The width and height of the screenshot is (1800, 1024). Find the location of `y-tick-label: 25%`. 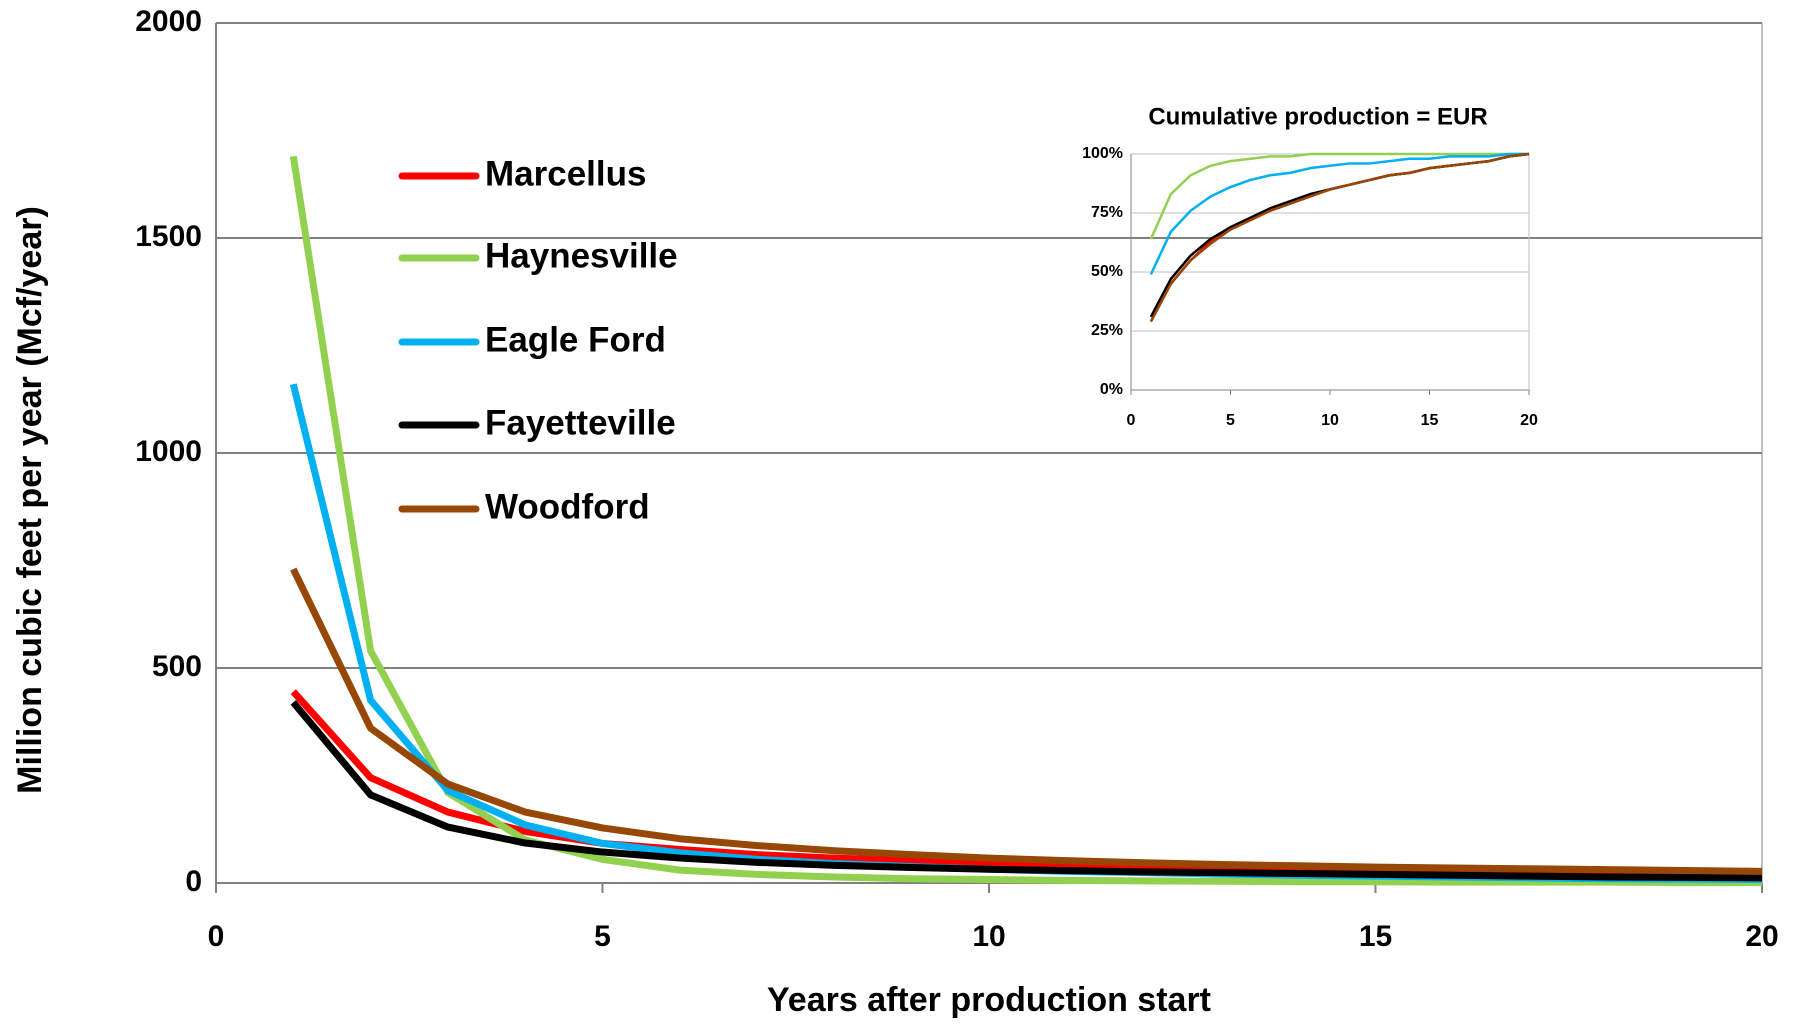

y-tick-label: 25% is located at coordinates (1107, 330).